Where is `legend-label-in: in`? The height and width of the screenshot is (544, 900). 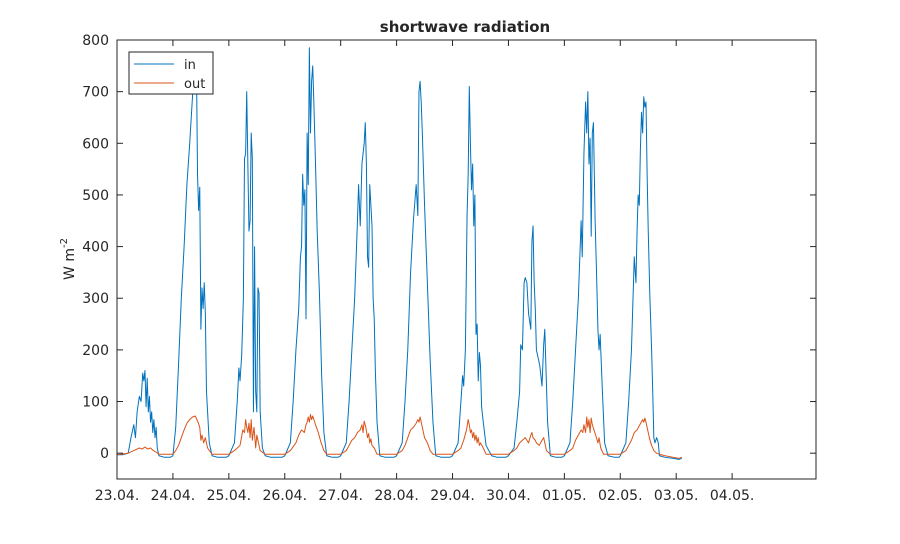
legend-label-in: in is located at coordinates (190, 65).